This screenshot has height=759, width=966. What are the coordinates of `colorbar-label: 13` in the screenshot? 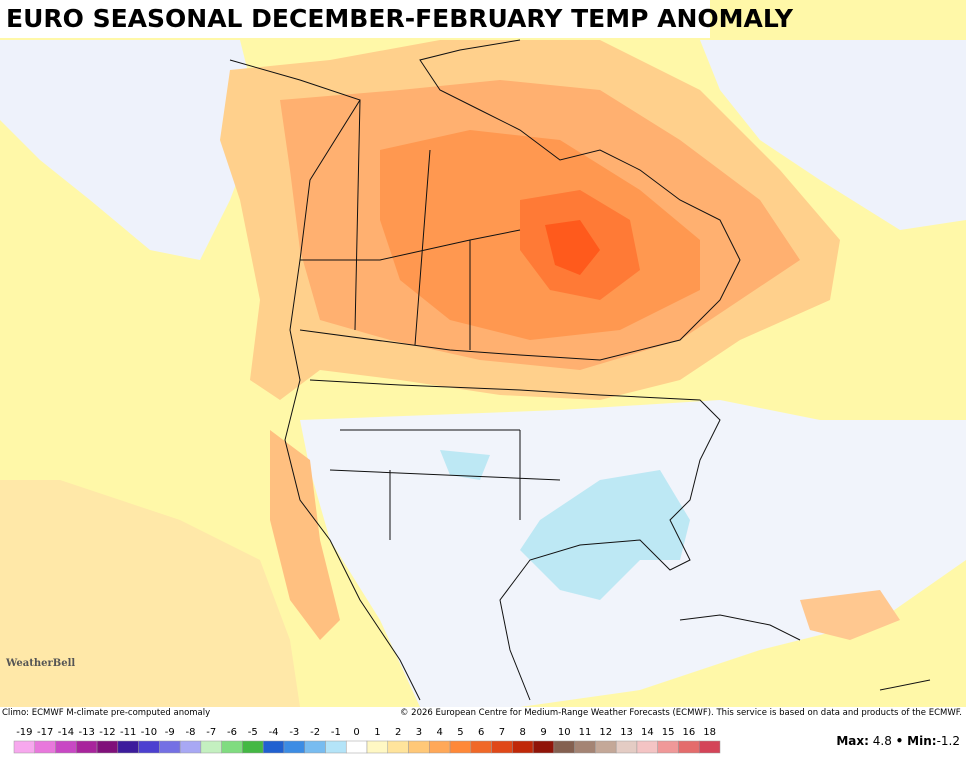 It's located at (626, 732).